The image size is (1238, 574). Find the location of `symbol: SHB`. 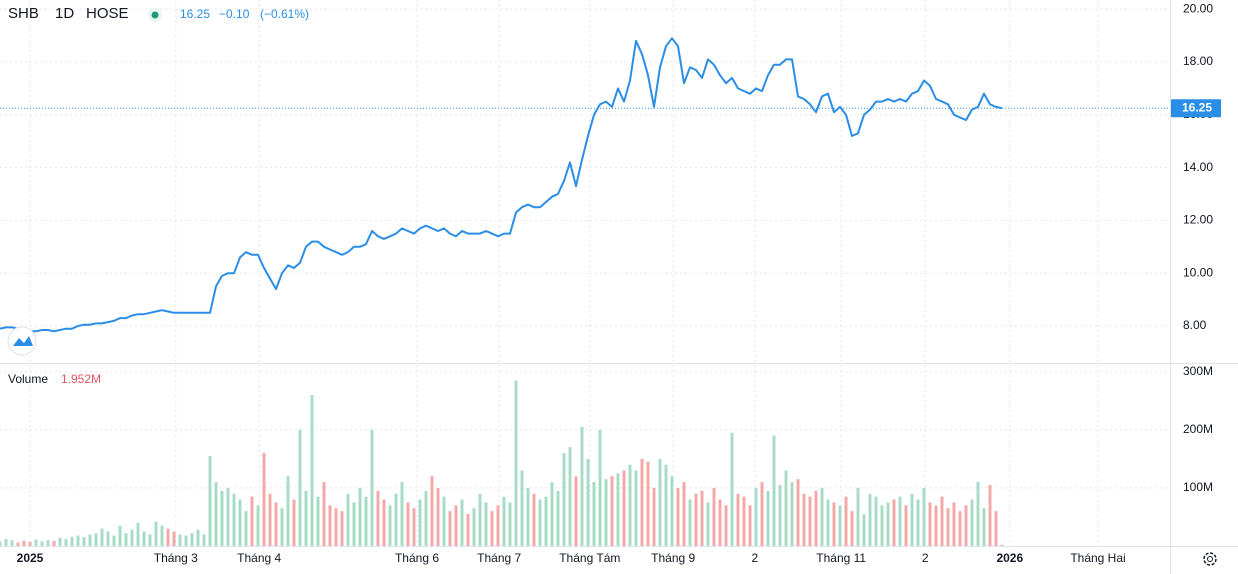

symbol: SHB is located at coordinates (23, 13).